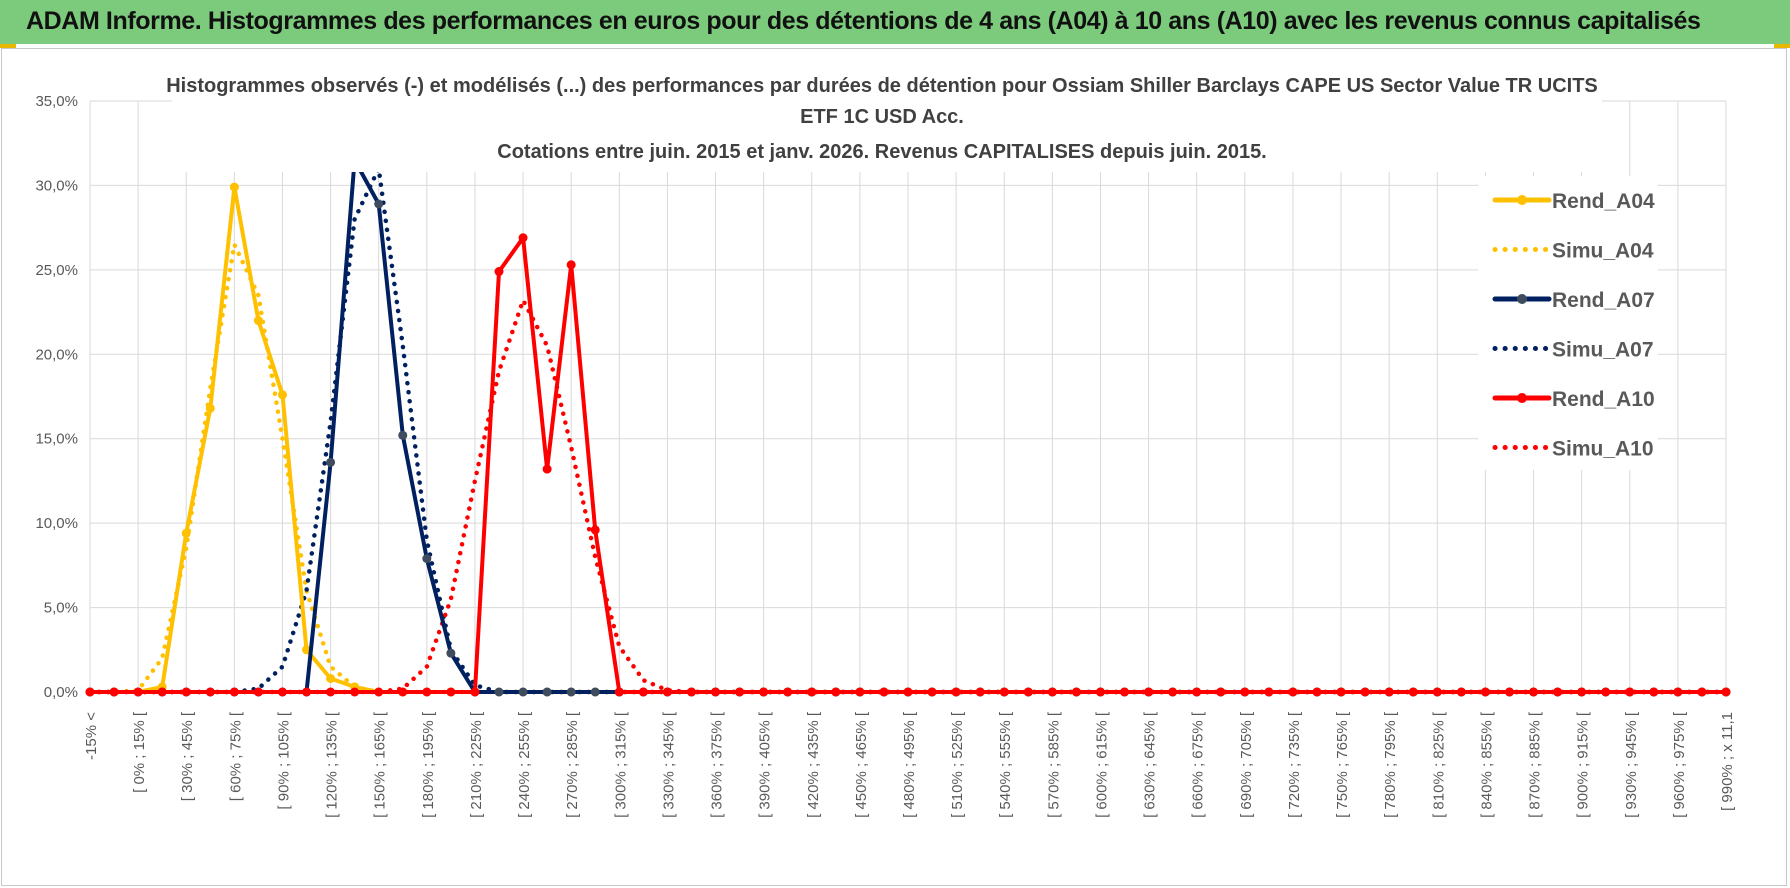 The height and width of the screenshot is (888, 1790). I want to click on y-tick-label: 30,0%, so click(56, 185).